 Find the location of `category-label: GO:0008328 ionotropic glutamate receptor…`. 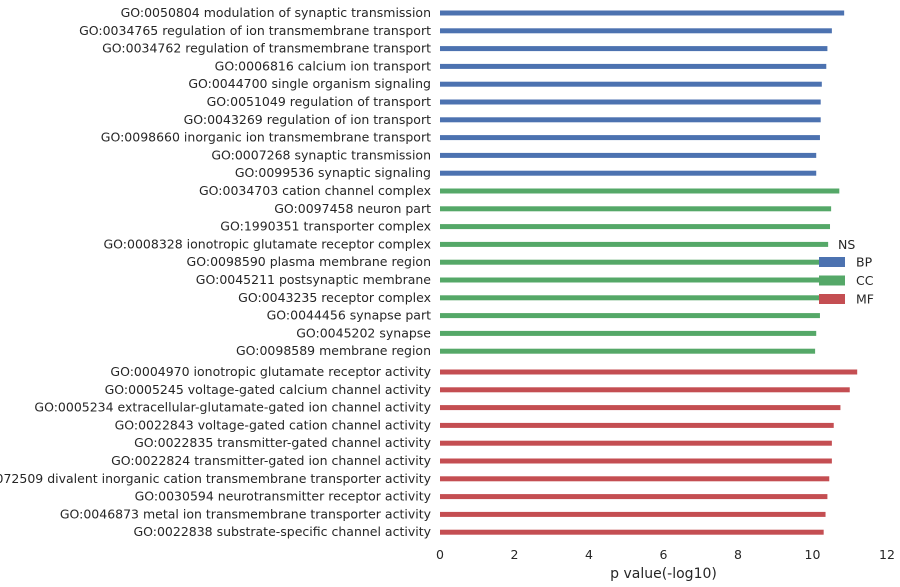

category-label: GO:0008328 ionotropic glutamate receptor… is located at coordinates (268, 243).